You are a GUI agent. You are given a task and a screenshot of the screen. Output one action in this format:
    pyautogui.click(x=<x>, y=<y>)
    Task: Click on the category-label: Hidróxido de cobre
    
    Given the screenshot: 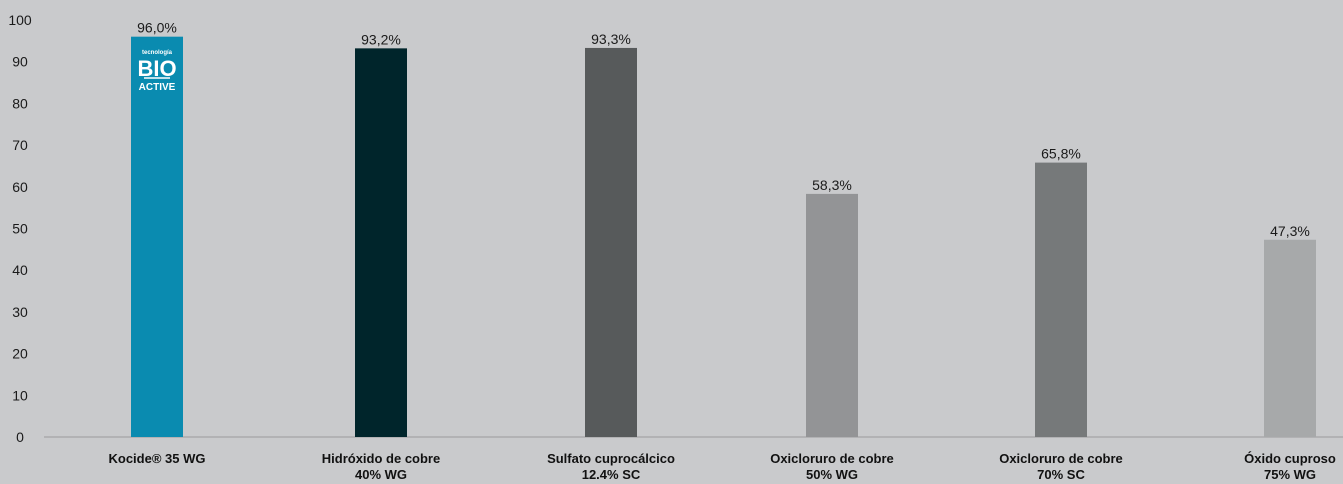 What is the action you would take?
    pyautogui.click(x=381, y=458)
    